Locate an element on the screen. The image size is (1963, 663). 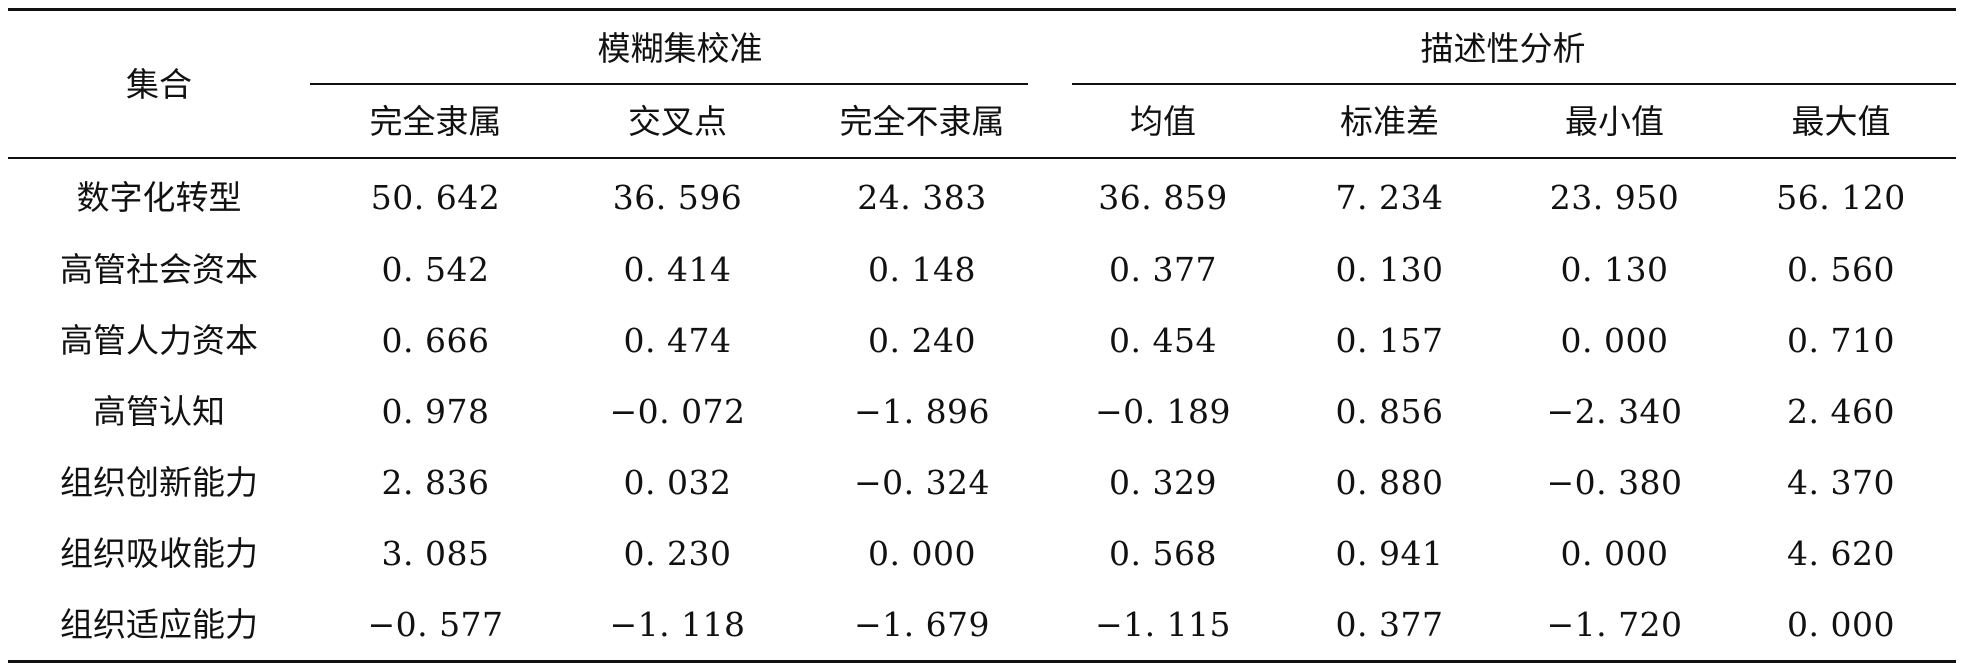
table-cell: 0. 666 is located at coordinates (435, 340).